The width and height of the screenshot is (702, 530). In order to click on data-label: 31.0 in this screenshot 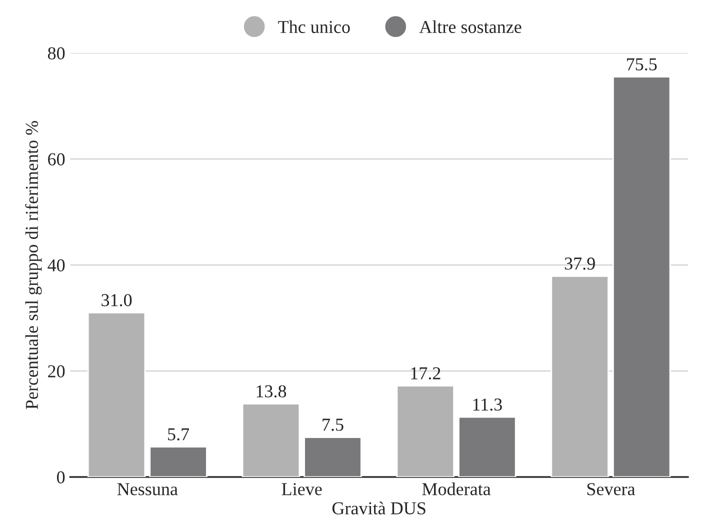, I will do `click(117, 300)`.